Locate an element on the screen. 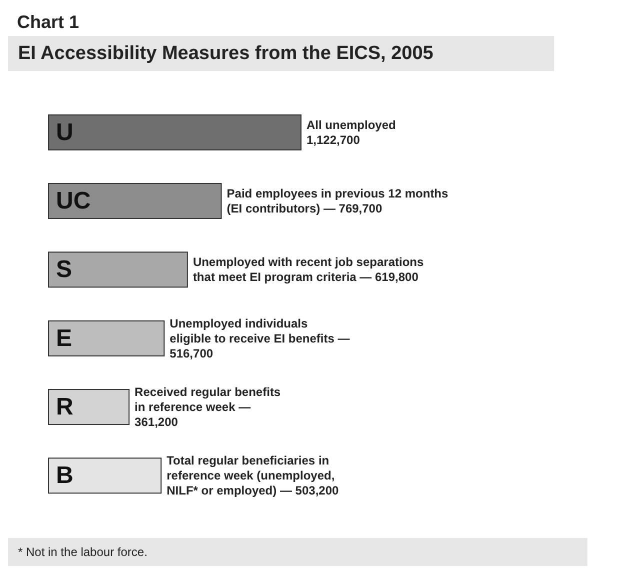  data-label: All unemployed 1,122,700 is located at coordinates (351, 132).